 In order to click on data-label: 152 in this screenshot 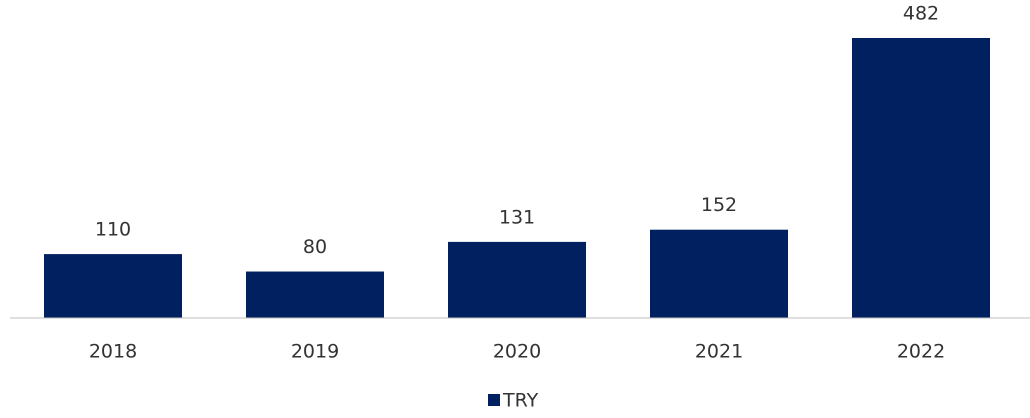, I will do `click(719, 205)`.